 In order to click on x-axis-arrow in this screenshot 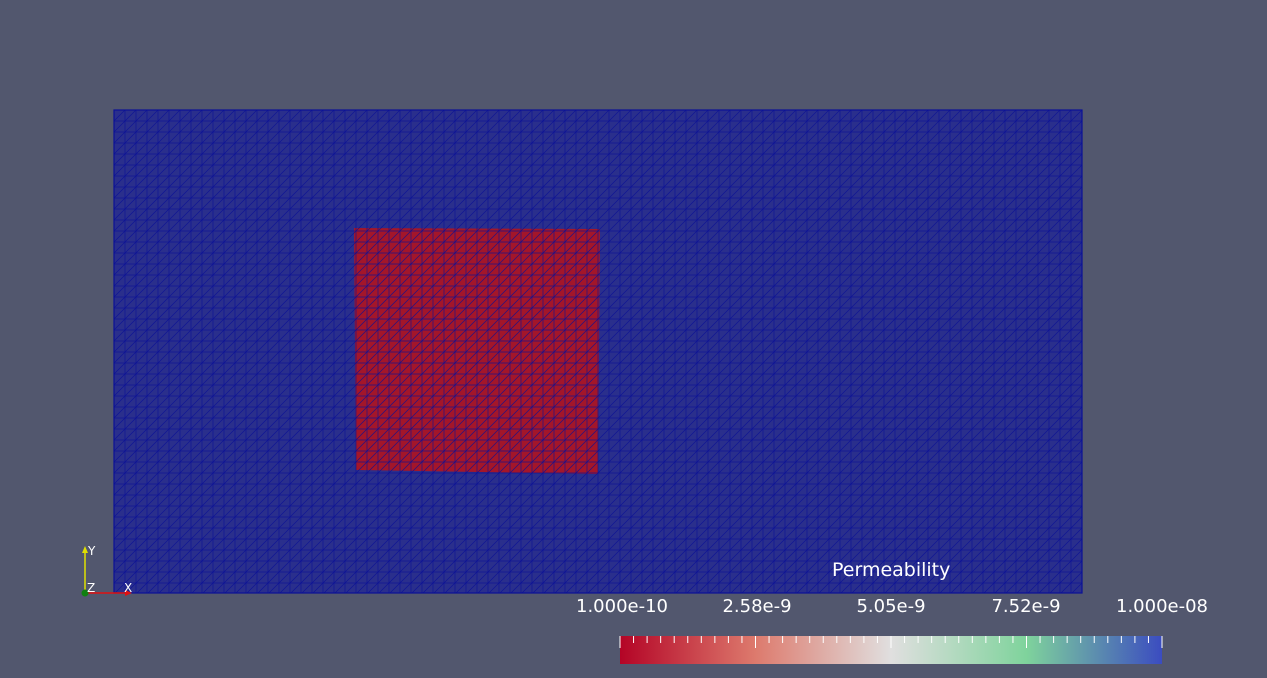, I will do `click(128, 593)`.